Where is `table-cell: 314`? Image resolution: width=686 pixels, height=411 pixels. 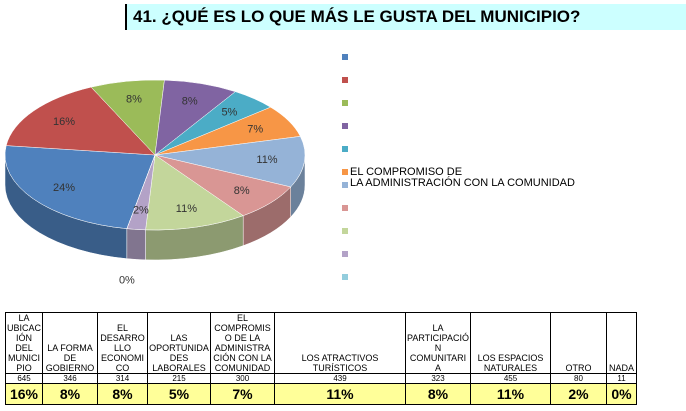
table-cell: 314 is located at coordinates (122, 378).